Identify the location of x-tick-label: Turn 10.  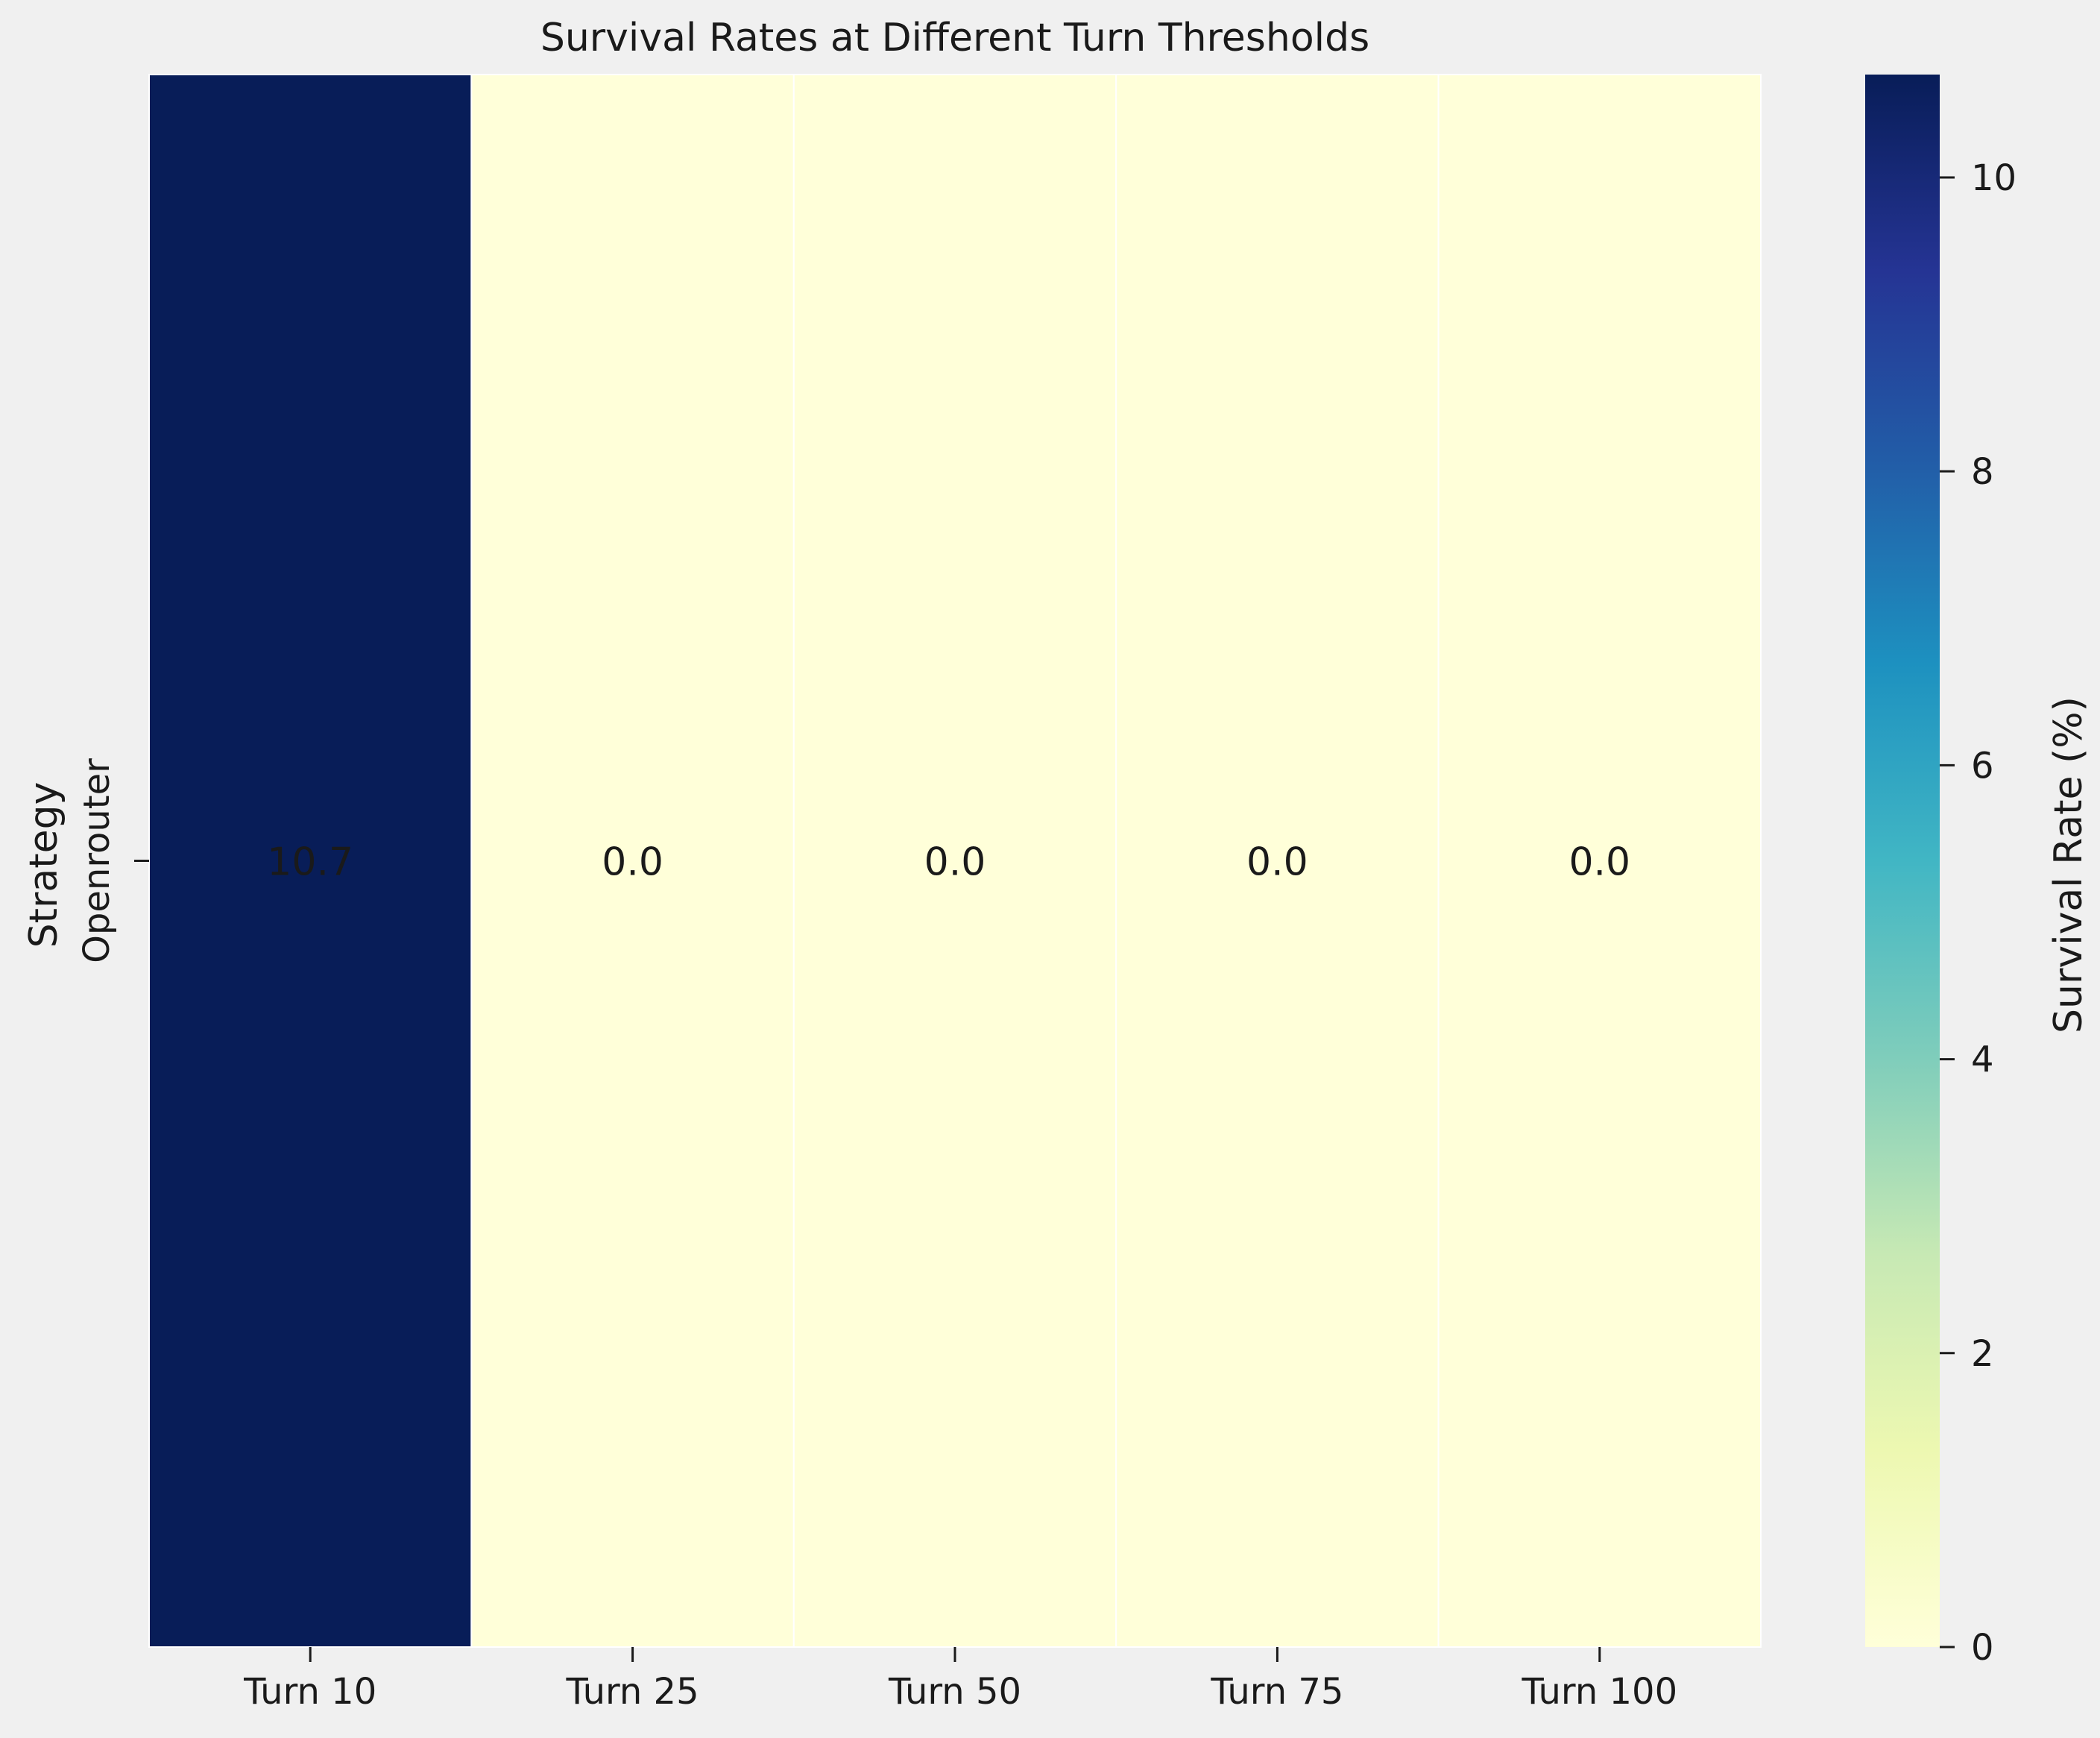
(309, 1692).